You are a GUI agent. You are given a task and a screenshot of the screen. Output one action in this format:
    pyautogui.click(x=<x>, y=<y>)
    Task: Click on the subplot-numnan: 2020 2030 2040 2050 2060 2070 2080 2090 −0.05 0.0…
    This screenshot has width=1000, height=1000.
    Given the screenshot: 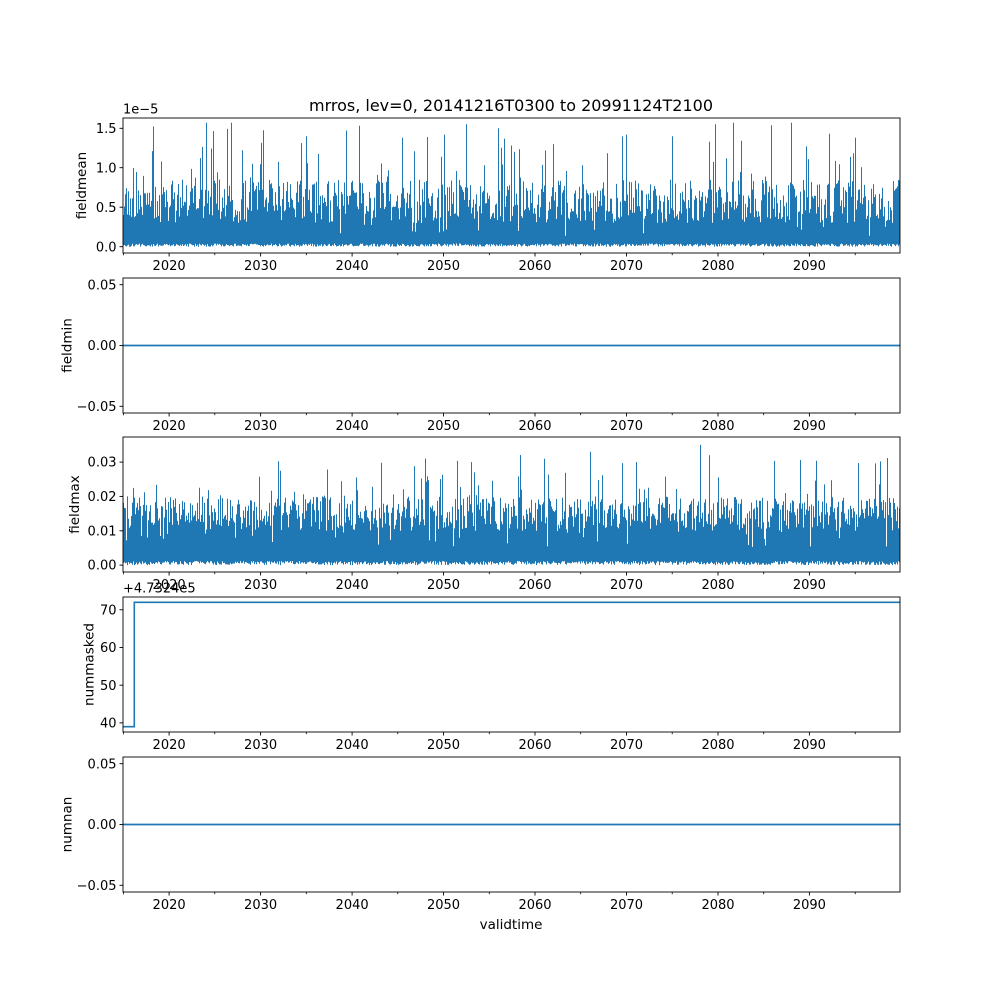 What is the action you would take?
    pyautogui.click(x=480, y=834)
    